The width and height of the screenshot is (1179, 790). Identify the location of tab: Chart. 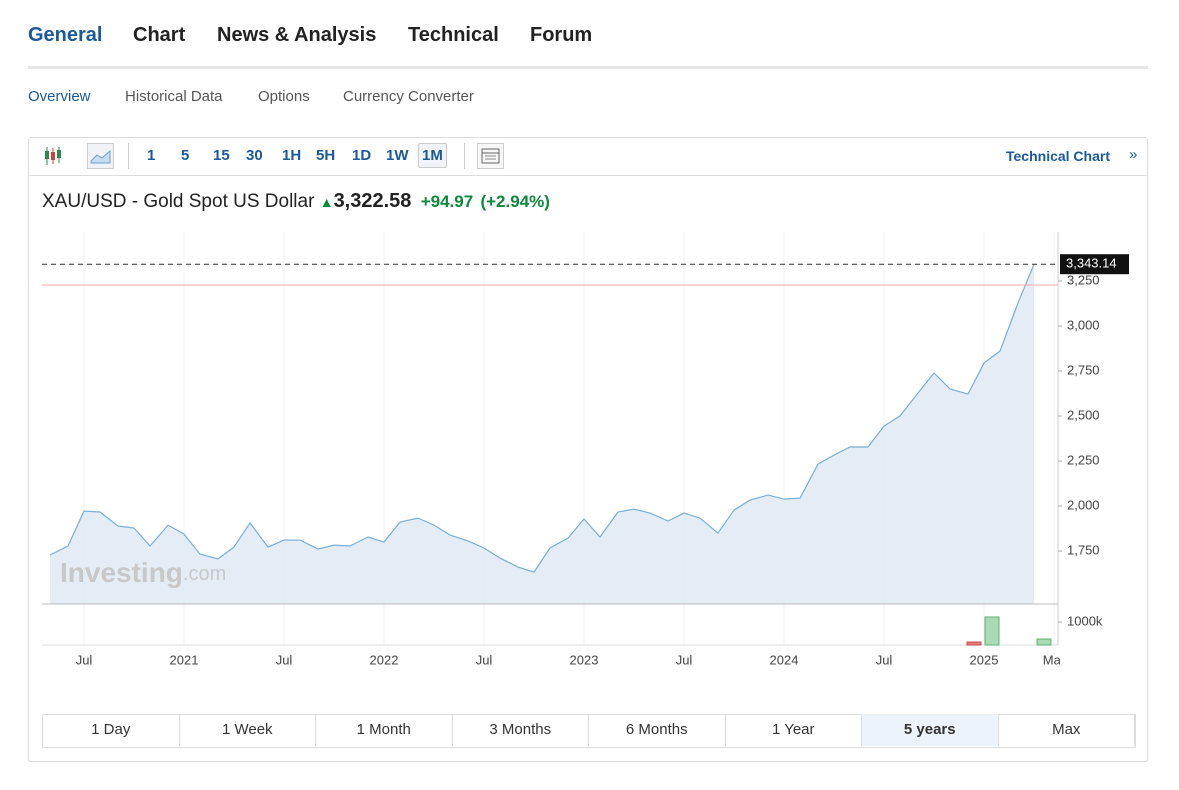
(159, 35).